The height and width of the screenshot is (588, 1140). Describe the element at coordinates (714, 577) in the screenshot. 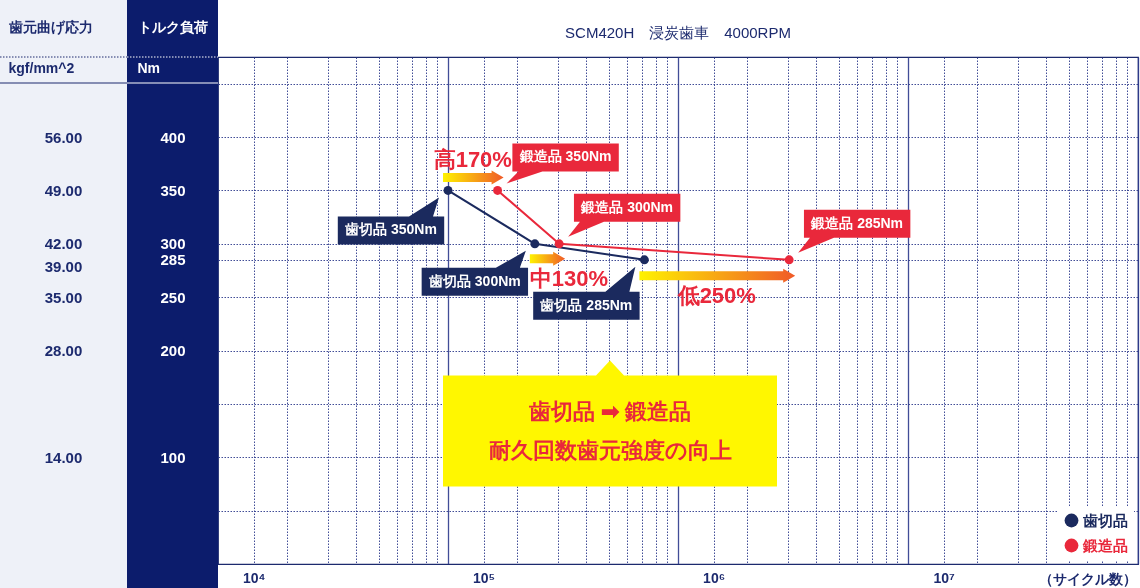

I see `x-tick-label: 10⁶` at that location.